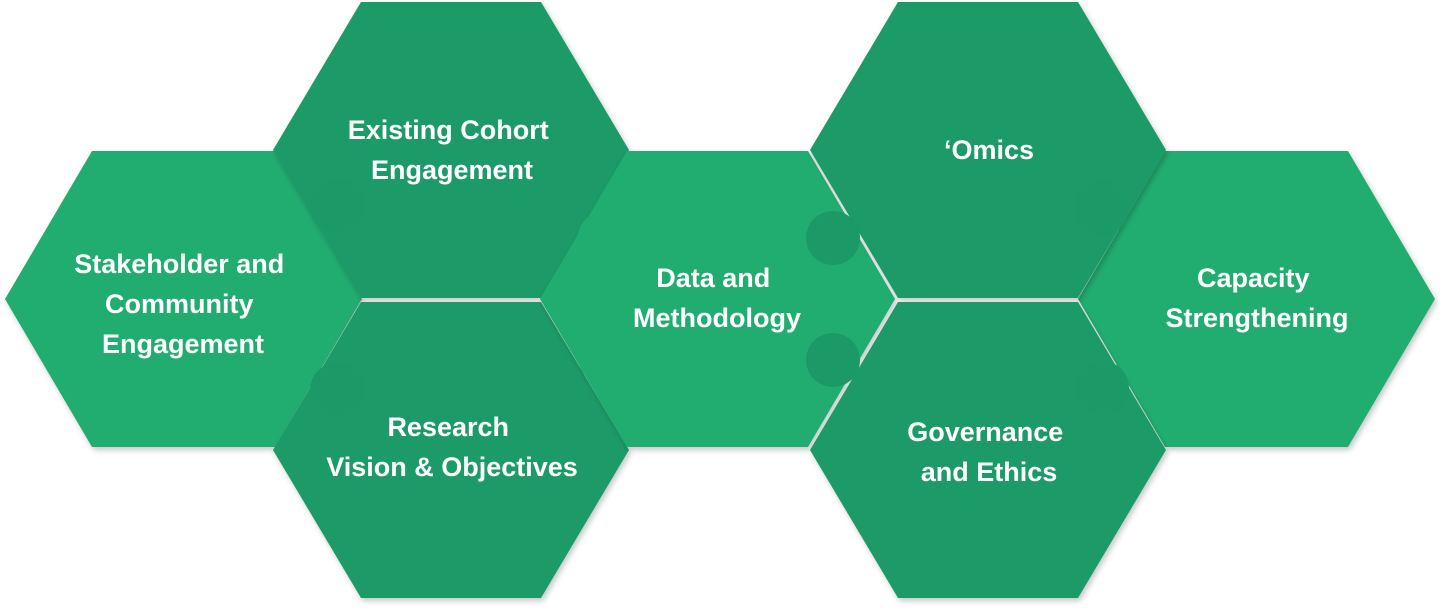 The image size is (1440, 608). I want to click on hex-label-line: ‘Omics, so click(989, 150).